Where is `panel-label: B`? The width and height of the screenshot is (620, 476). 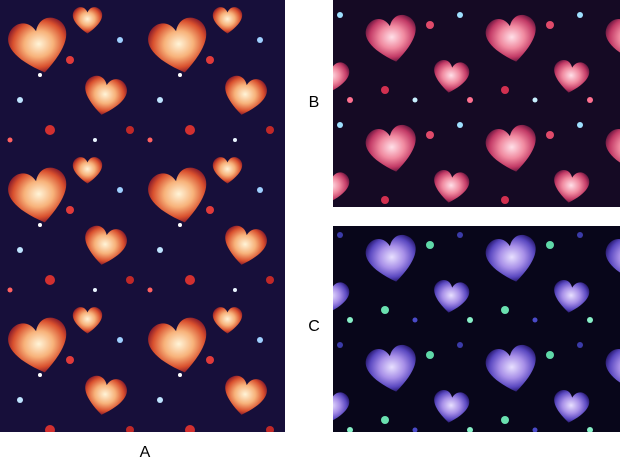
panel-label: B is located at coordinates (314, 102).